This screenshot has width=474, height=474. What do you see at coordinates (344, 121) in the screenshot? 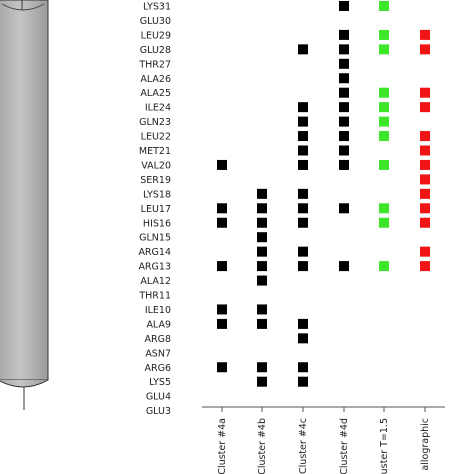
I see `mark-gln23-col4` at bounding box center [344, 121].